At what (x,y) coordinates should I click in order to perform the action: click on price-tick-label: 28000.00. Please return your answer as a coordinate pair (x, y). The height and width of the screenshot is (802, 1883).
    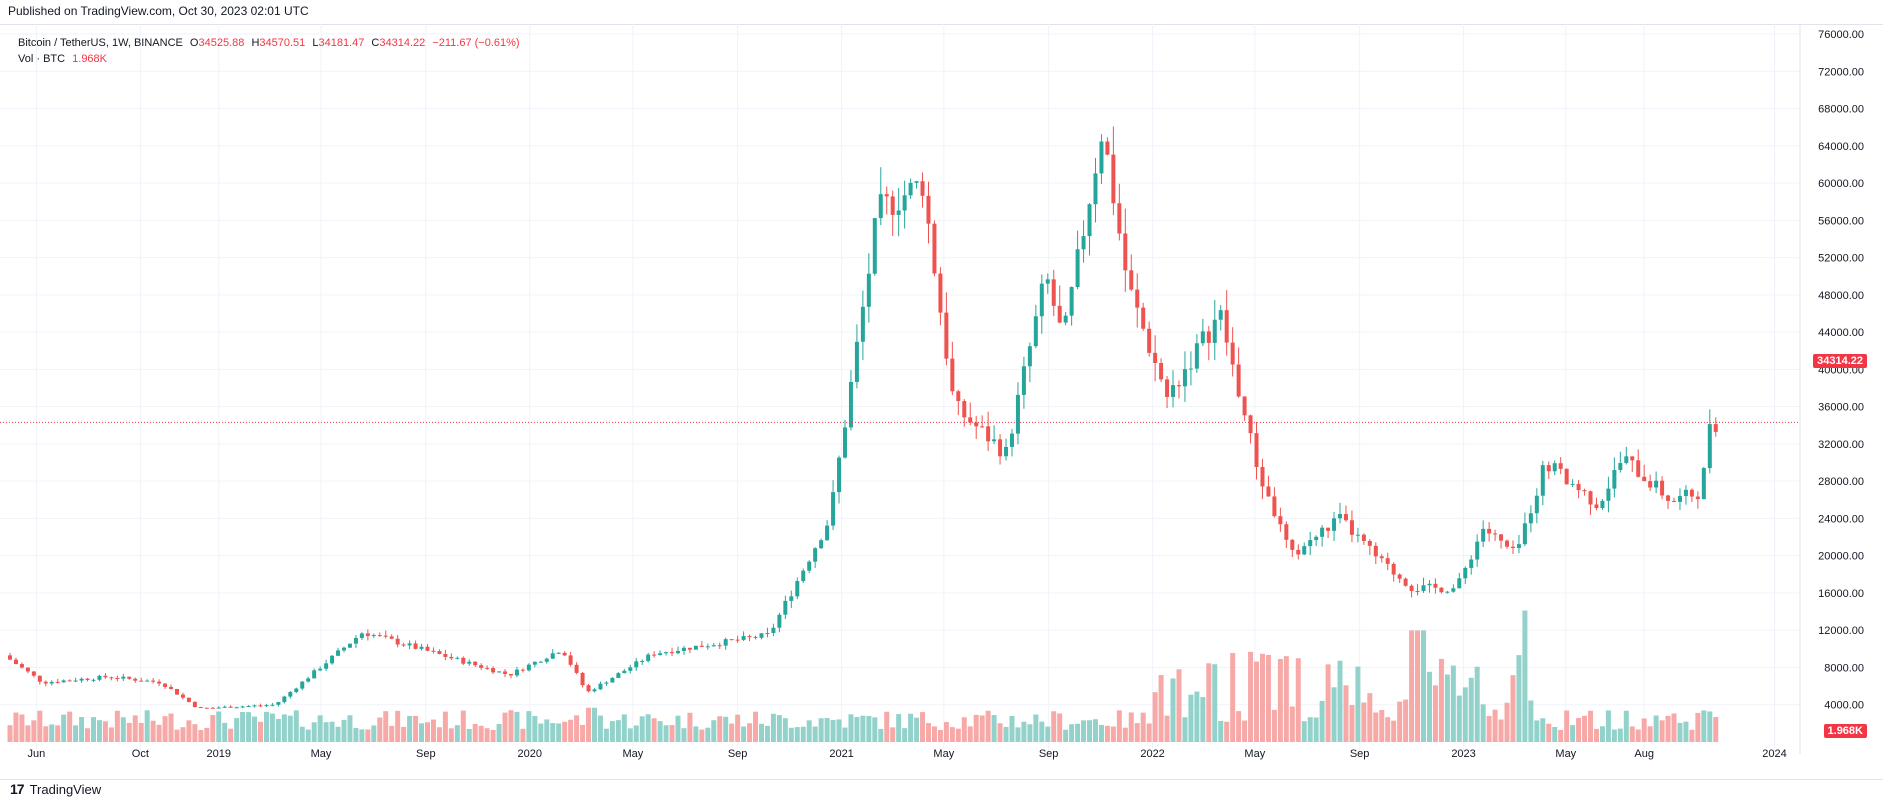
    Looking at the image, I should click on (1841, 482).